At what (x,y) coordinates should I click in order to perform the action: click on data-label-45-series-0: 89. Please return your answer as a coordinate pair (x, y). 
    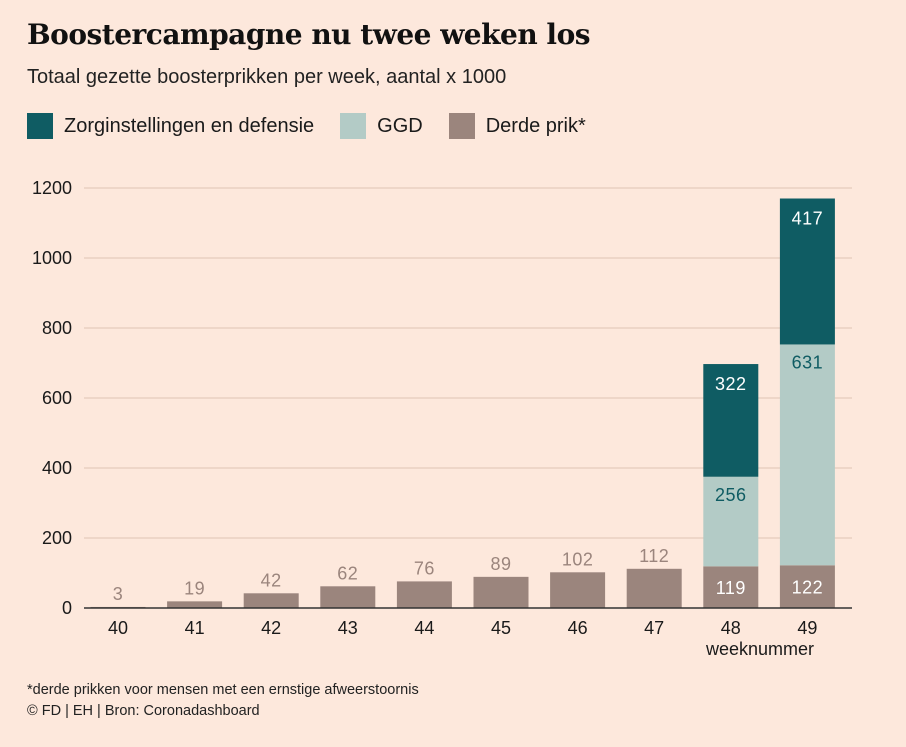
    Looking at the image, I should click on (500, 564).